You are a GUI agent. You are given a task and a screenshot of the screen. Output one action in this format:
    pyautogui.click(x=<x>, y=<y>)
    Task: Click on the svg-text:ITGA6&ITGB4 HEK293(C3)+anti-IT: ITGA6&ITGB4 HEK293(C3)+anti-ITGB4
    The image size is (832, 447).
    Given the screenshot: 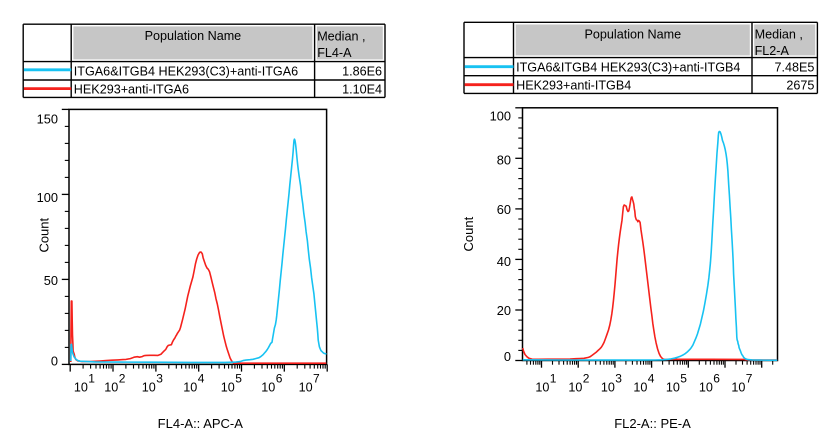 What is the action you would take?
    pyautogui.click(x=628, y=68)
    